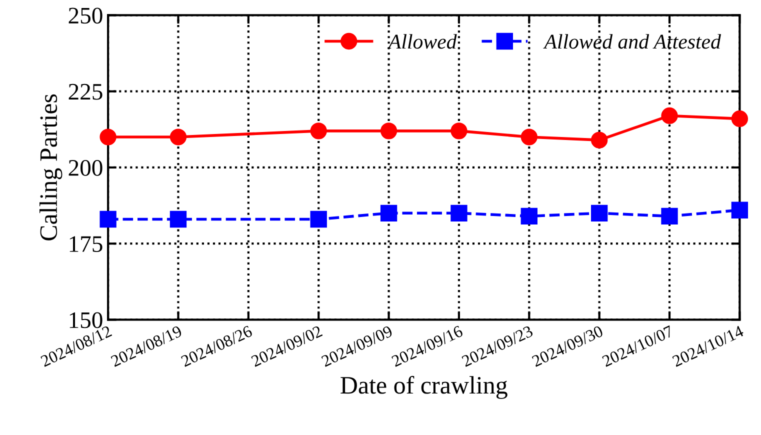  What do you see at coordinates (85, 168) in the screenshot?
I see `y-tick-label: 200` at bounding box center [85, 168].